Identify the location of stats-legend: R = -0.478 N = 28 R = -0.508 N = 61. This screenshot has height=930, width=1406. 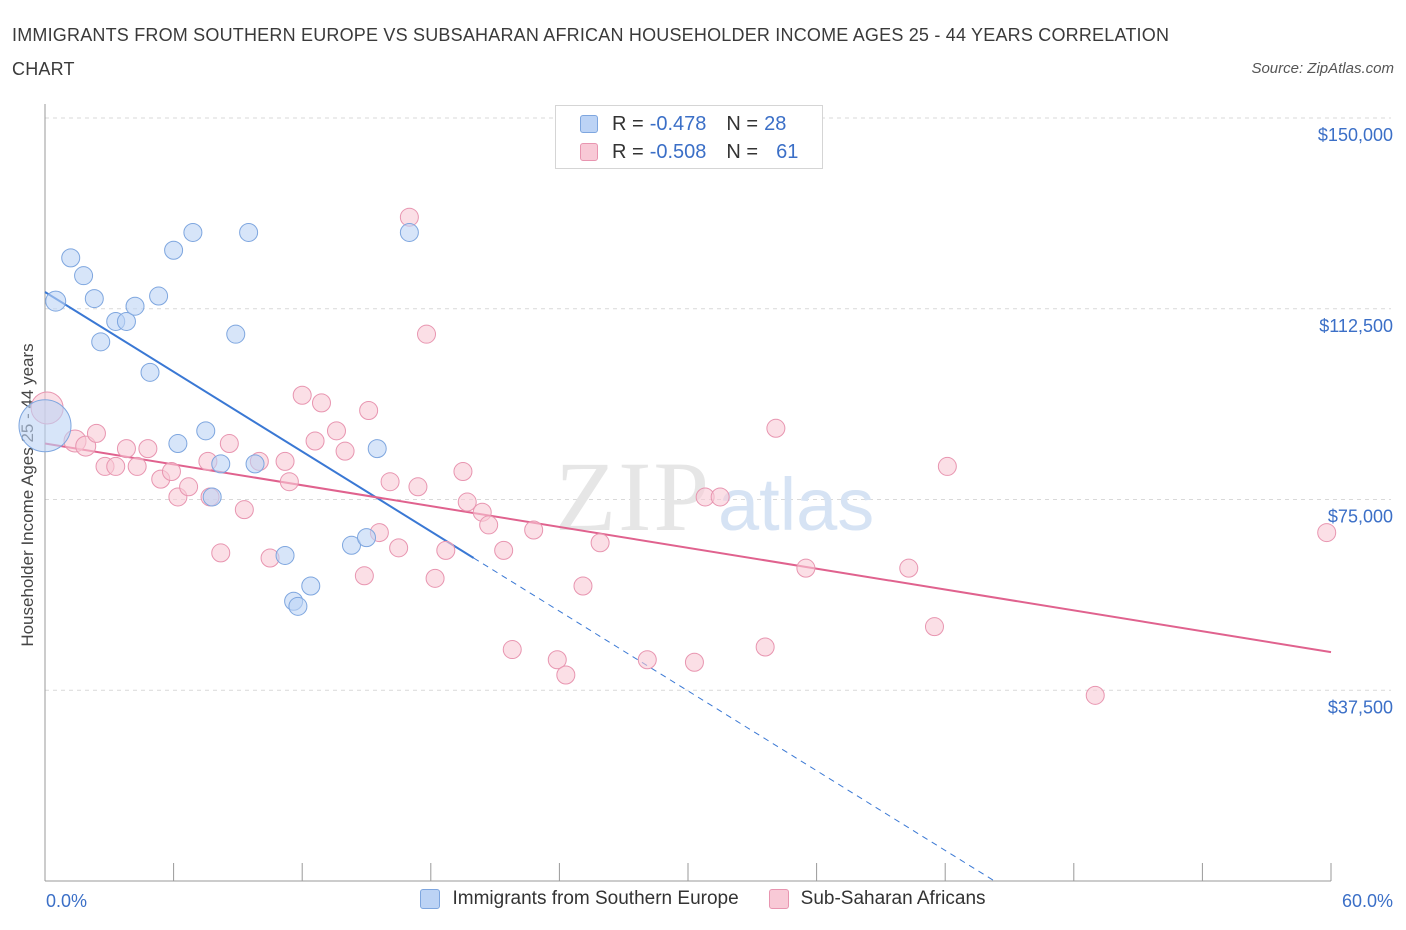
(689, 137).